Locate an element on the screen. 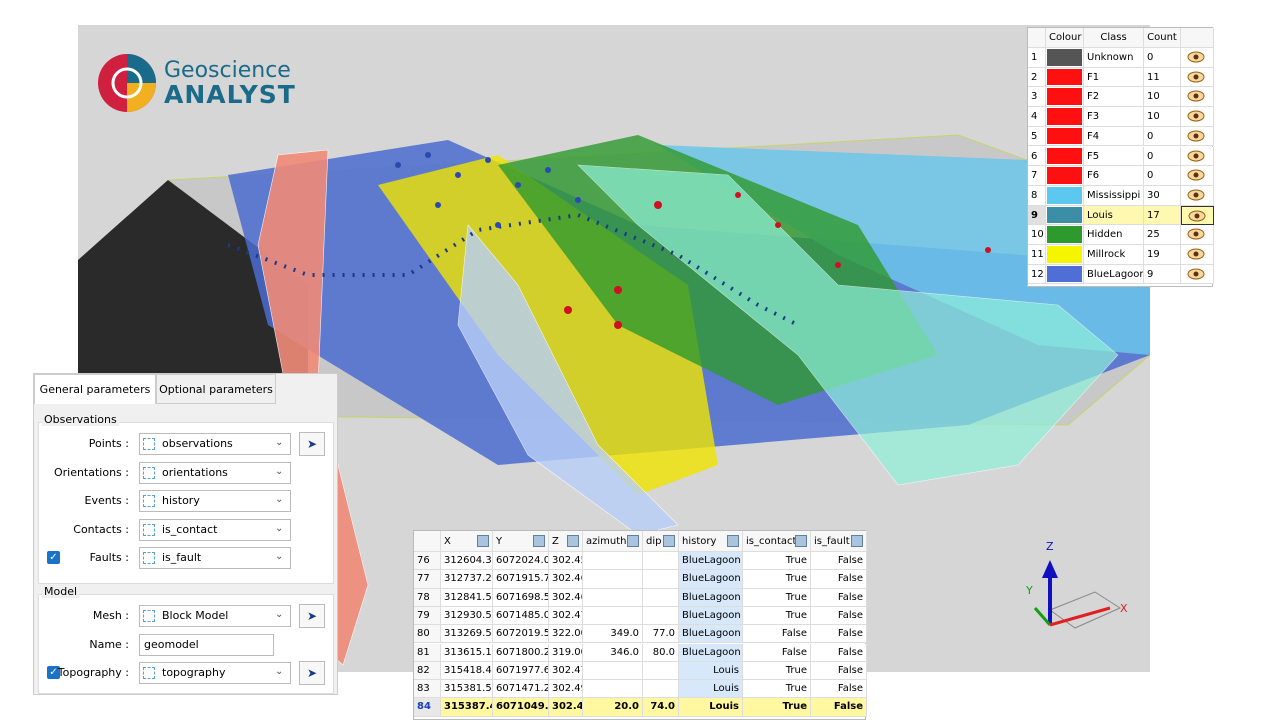 This screenshot has height=720, width=1280. orientation-points is located at coordinates (777, 260).